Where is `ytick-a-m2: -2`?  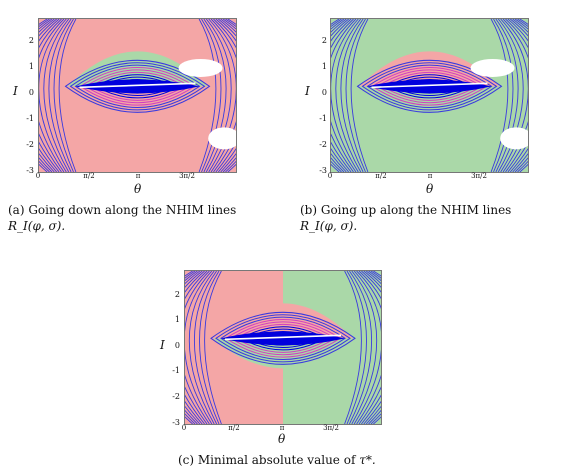 ytick-a-m2: -2 is located at coordinates (30, 144).